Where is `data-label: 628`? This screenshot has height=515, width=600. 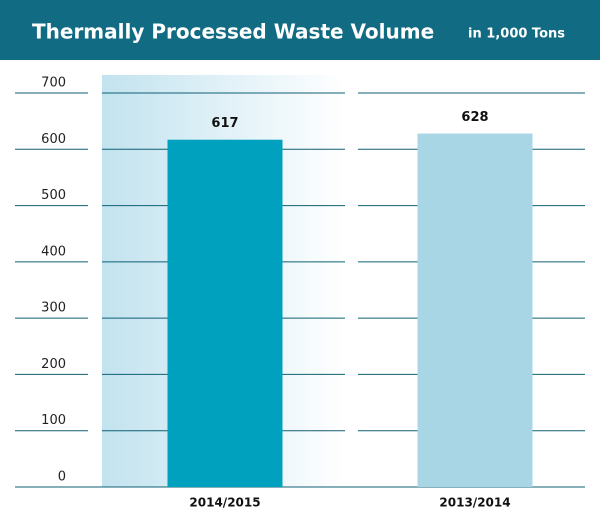
data-label: 628 is located at coordinates (474, 117).